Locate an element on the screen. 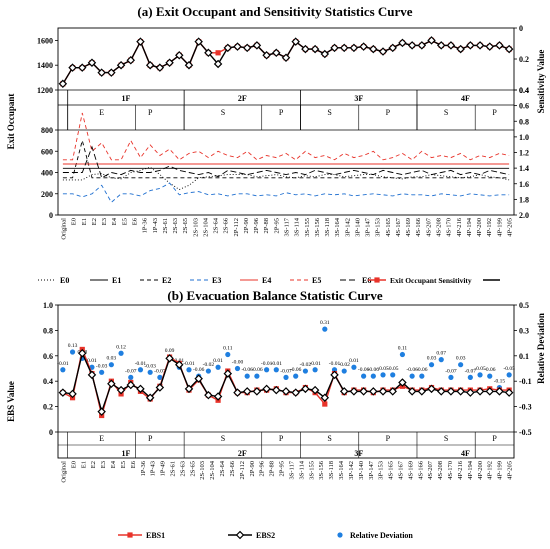 This screenshot has height=549, width=550. y2-tick-label: 1.4 is located at coordinates (524, 168).